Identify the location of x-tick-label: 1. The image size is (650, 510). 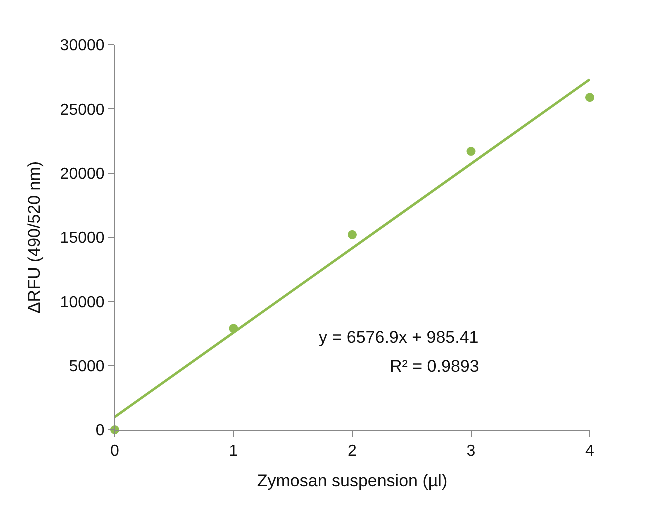
(233, 451).